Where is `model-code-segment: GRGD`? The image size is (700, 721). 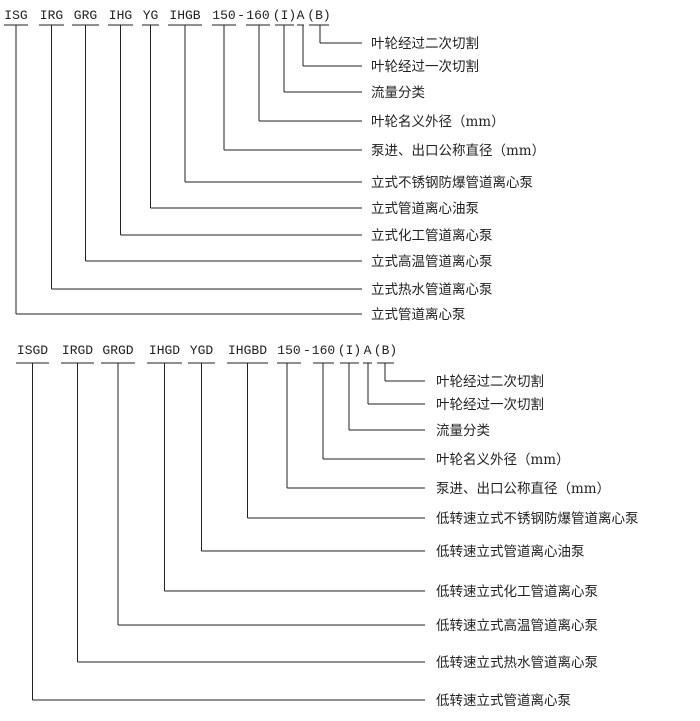 model-code-segment: GRGD is located at coordinates (117, 350).